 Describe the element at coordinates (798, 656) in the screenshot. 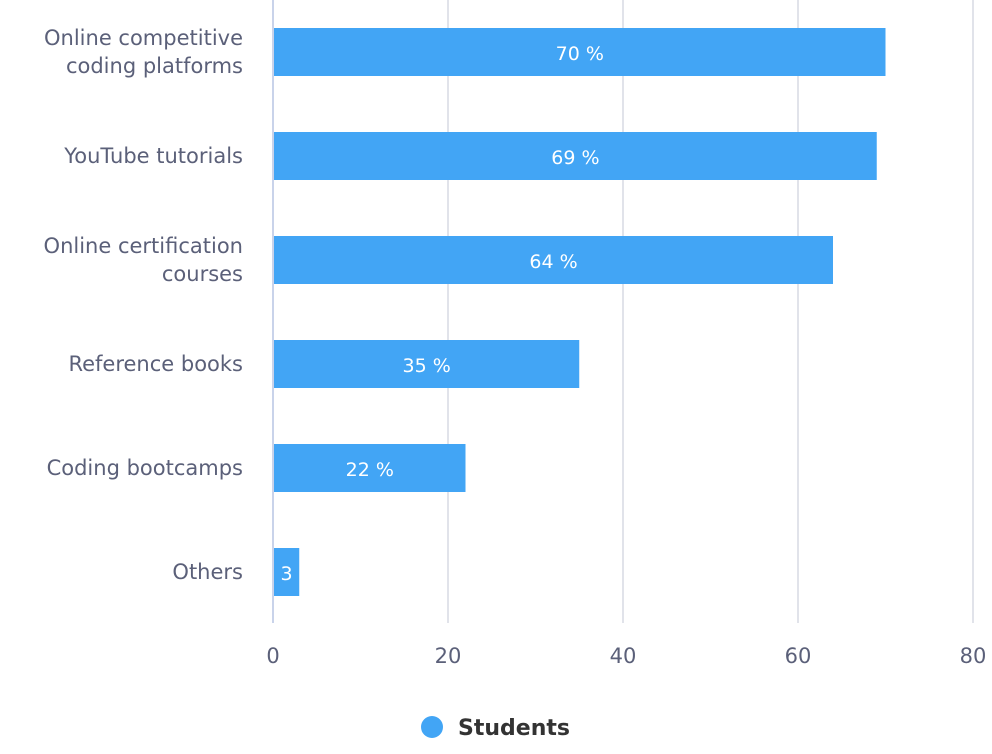

I see `x-tick-label: 60` at that location.